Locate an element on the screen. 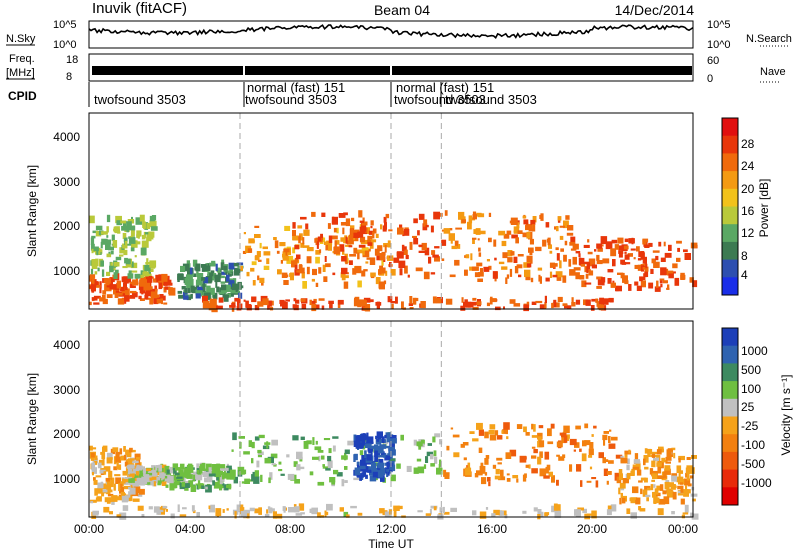 The width and height of the screenshot is (800, 554). velocity-cbar-tick: -25 is located at coordinates (750, 426).